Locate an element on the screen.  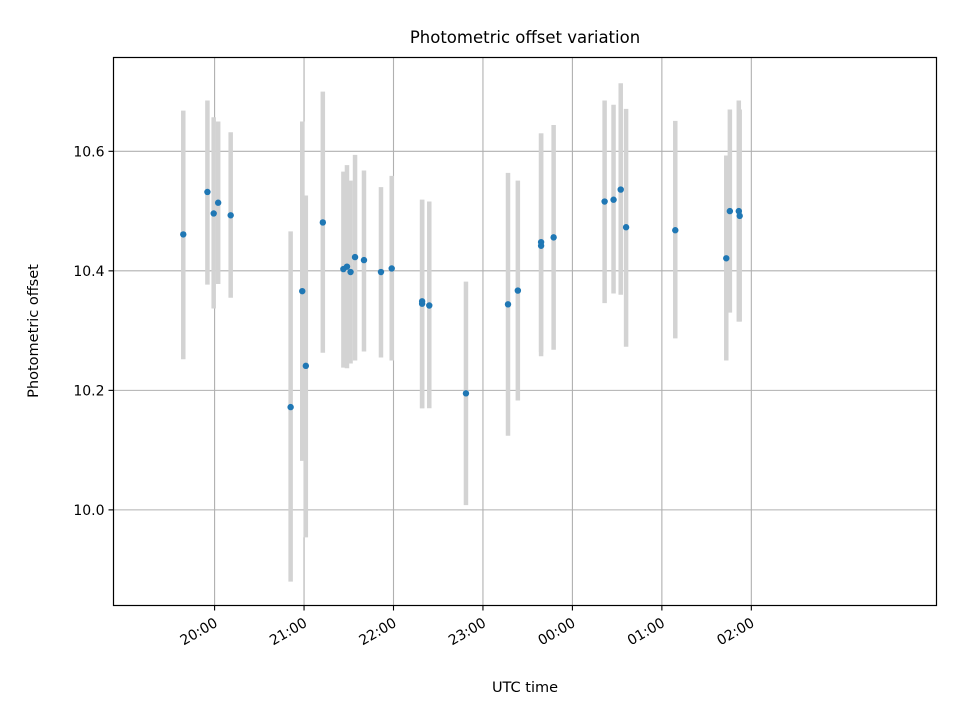
y-tick-label: 10.4 is located at coordinates (88, 272).